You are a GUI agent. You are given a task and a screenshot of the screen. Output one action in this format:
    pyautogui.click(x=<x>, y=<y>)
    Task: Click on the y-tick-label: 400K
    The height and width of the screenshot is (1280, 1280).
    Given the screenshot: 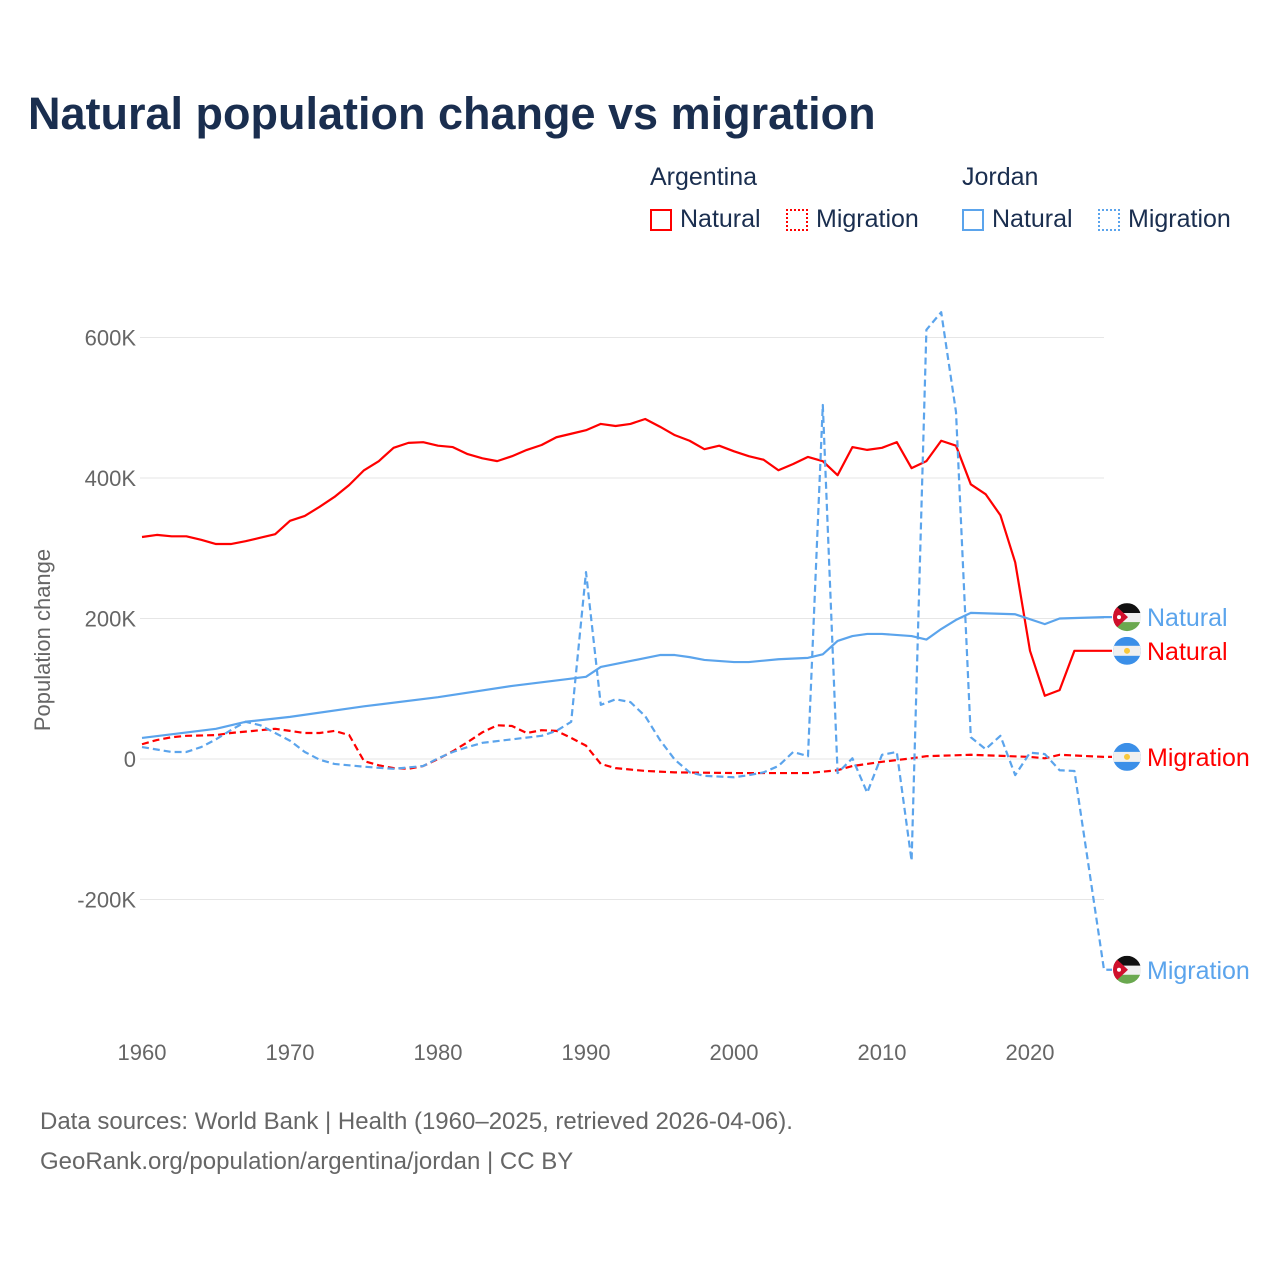 What is the action you would take?
    pyautogui.click(x=111, y=478)
    